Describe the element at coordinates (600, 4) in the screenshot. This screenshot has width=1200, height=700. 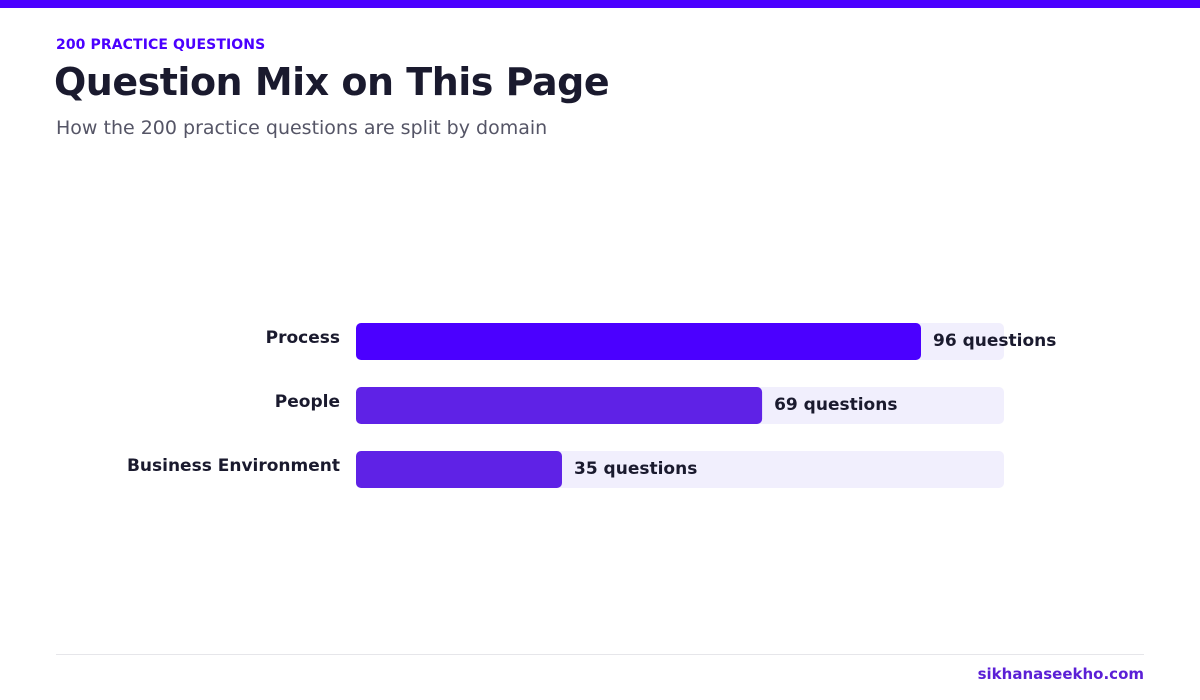
I see `top-accent-bar` at that location.